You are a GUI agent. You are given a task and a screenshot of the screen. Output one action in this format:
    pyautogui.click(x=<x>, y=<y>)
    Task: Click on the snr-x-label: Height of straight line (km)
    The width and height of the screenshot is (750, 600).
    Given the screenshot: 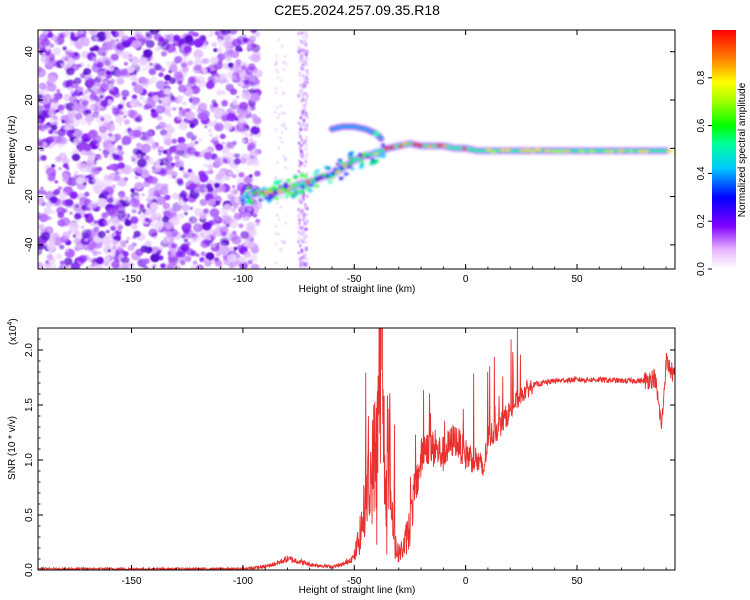 What is the action you would take?
    pyautogui.click(x=357, y=590)
    